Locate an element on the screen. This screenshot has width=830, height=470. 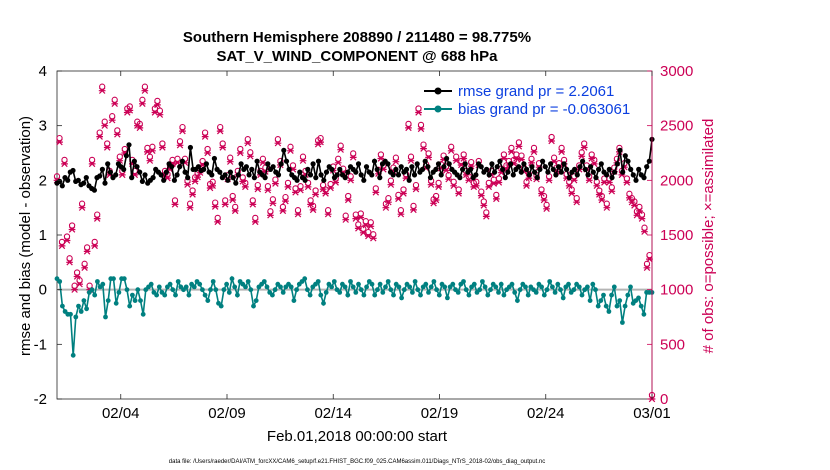
y-right-tick-label: 500 is located at coordinates (672, 344).